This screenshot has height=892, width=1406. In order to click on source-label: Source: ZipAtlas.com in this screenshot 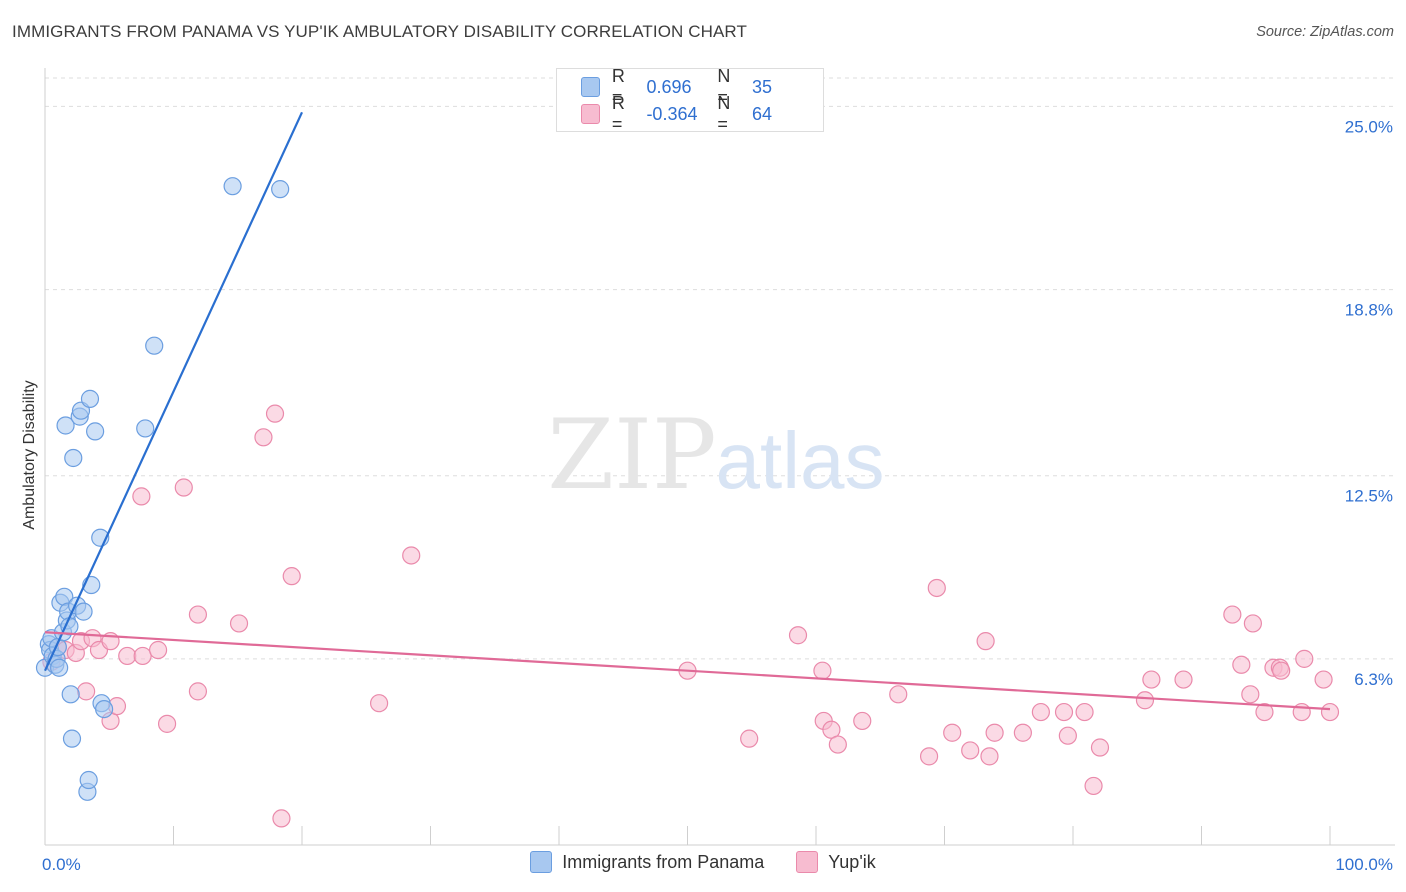, I will do `click(1325, 32)`.